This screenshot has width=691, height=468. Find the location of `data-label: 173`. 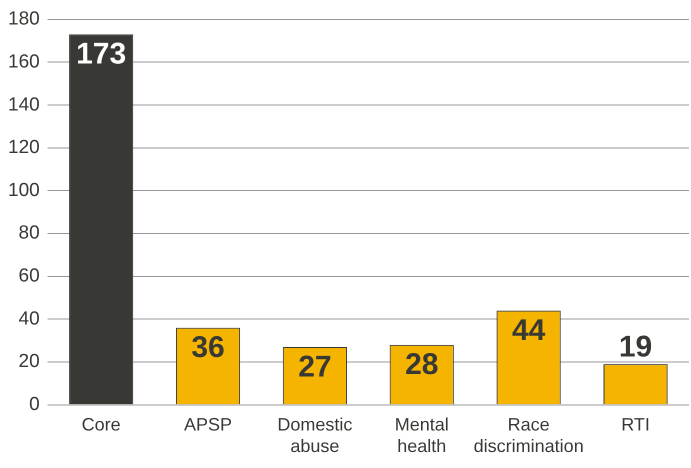

data-label: 173 is located at coordinates (101, 54).